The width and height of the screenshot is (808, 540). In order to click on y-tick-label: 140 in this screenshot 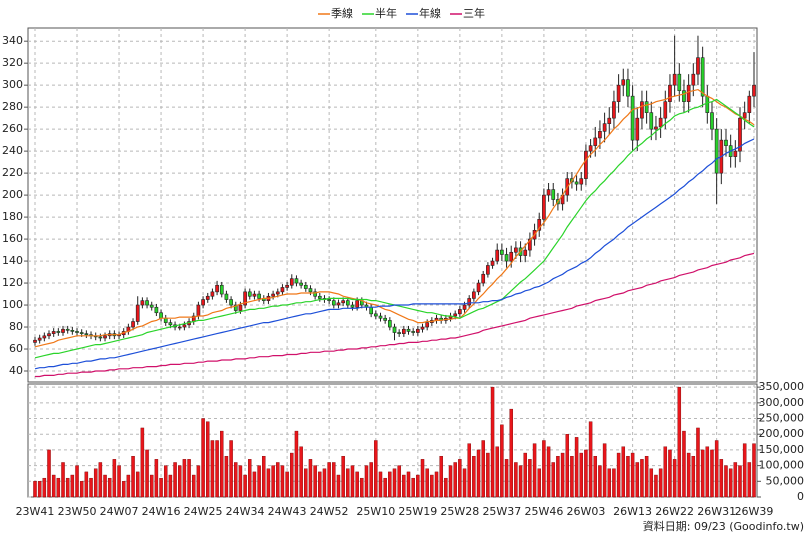, I will do `click(12, 260)`.